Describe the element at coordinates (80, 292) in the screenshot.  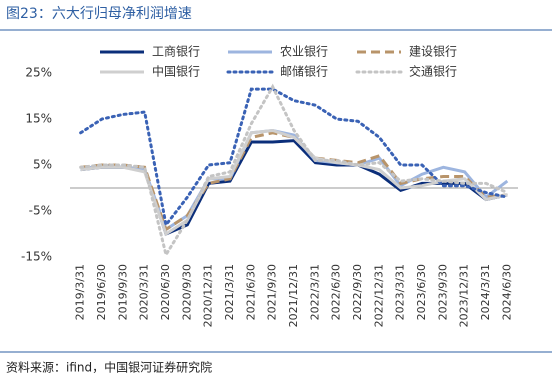
I see `x-tick-label: 2019/3/31` at that location.